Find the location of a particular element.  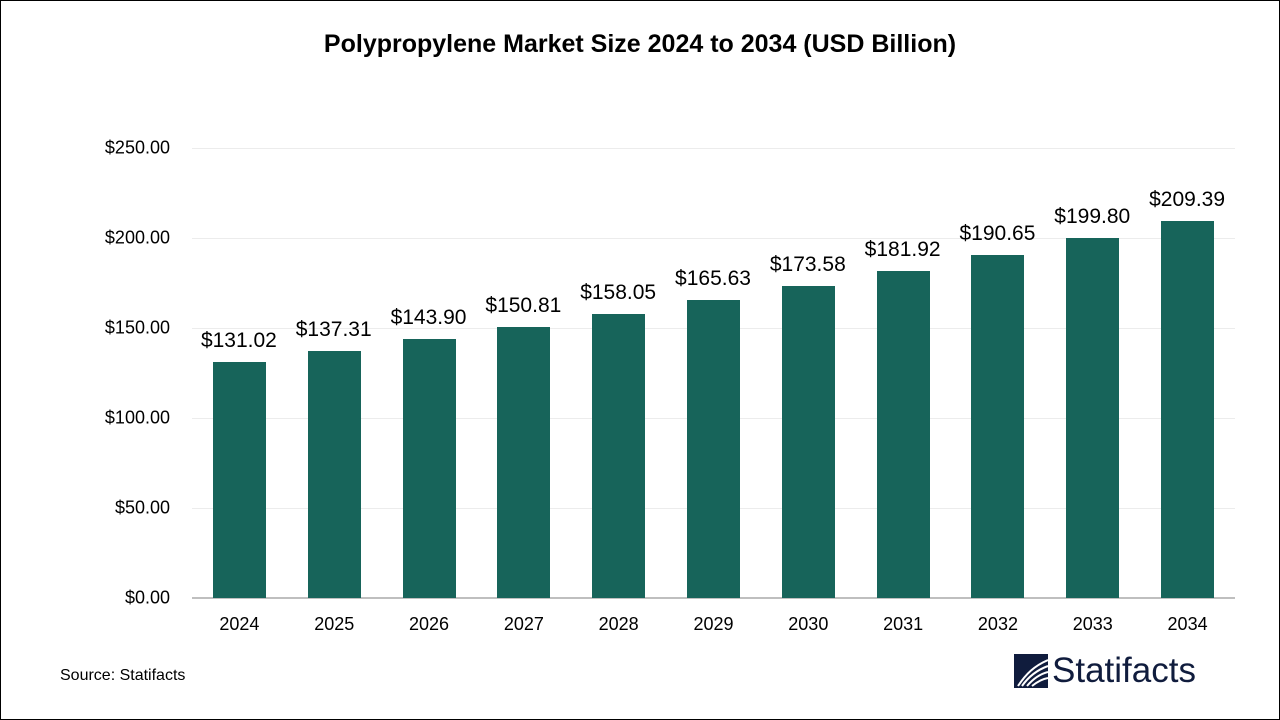

x-tick-label: 2026 is located at coordinates (429, 624).